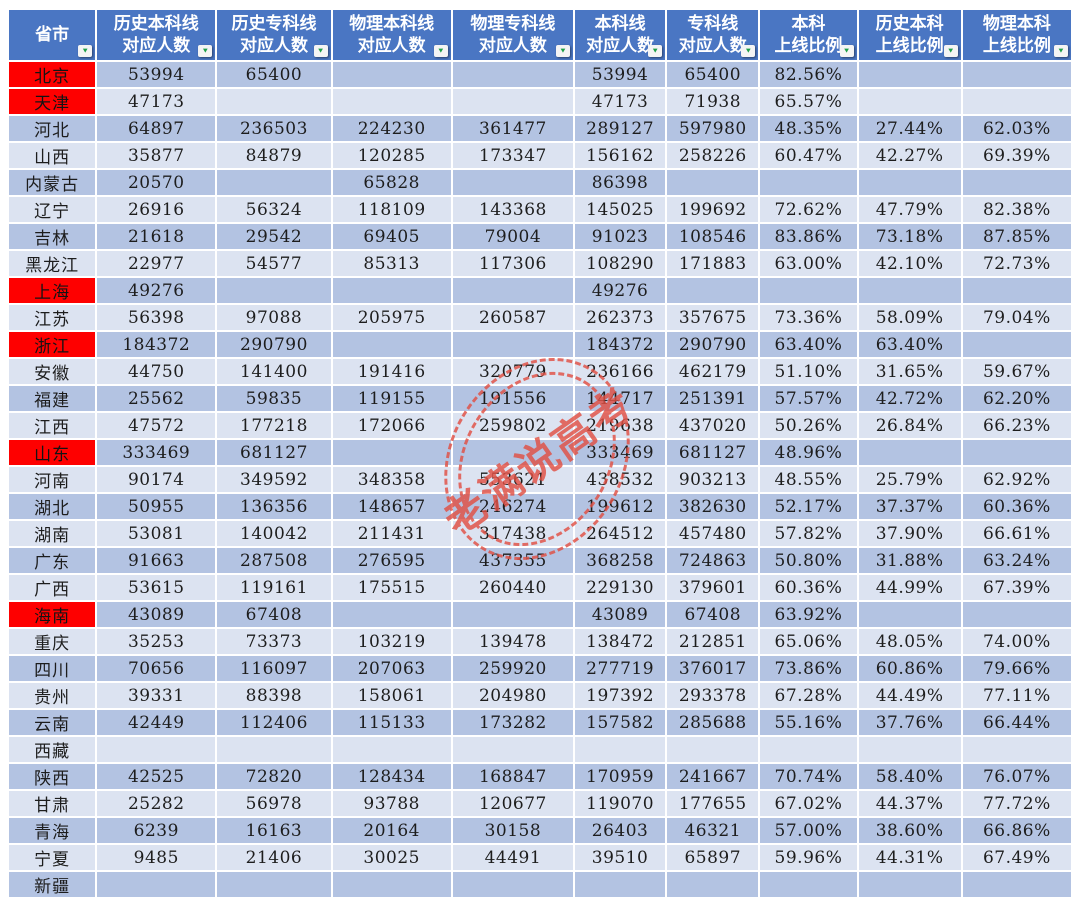  What do you see at coordinates (52, 803) in the screenshot?
I see `province-cell: 甘肃` at bounding box center [52, 803].